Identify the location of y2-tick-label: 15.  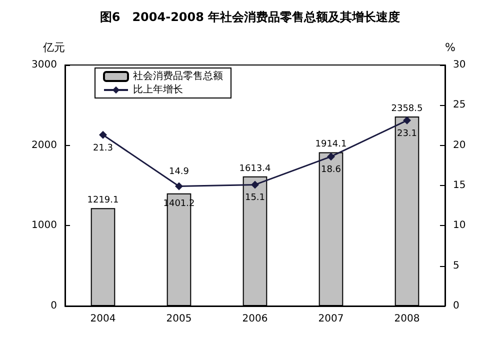
(459, 185).